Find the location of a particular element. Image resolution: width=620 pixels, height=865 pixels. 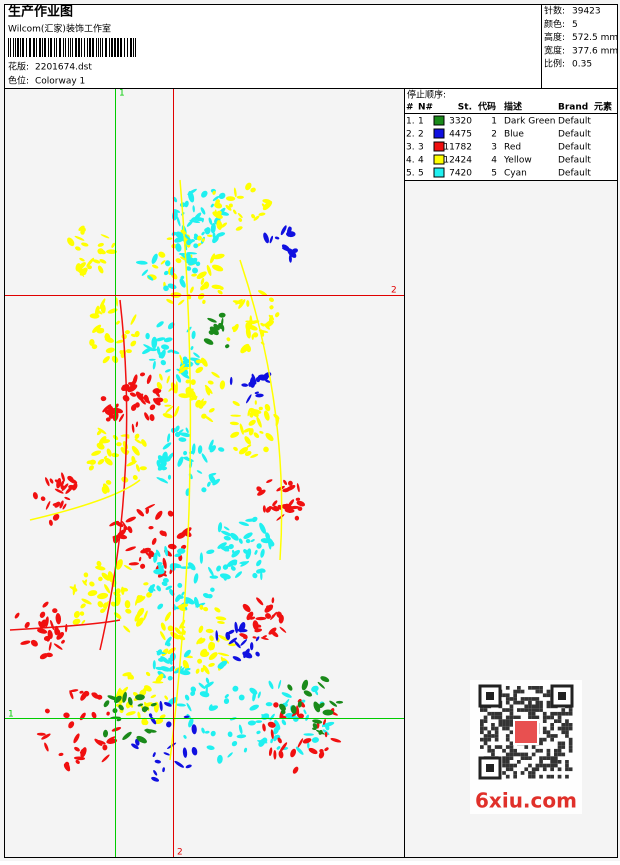

column-header: 代码 is located at coordinates (486, 107).